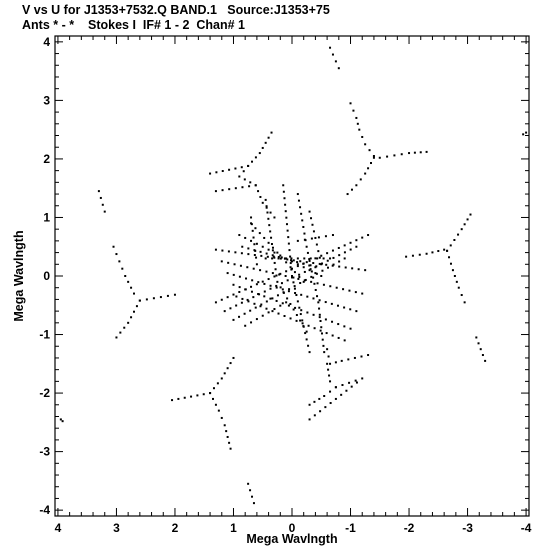  What do you see at coordinates (44, 452) in the screenshot?
I see `y-tick-label: -3` at bounding box center [44, 452].